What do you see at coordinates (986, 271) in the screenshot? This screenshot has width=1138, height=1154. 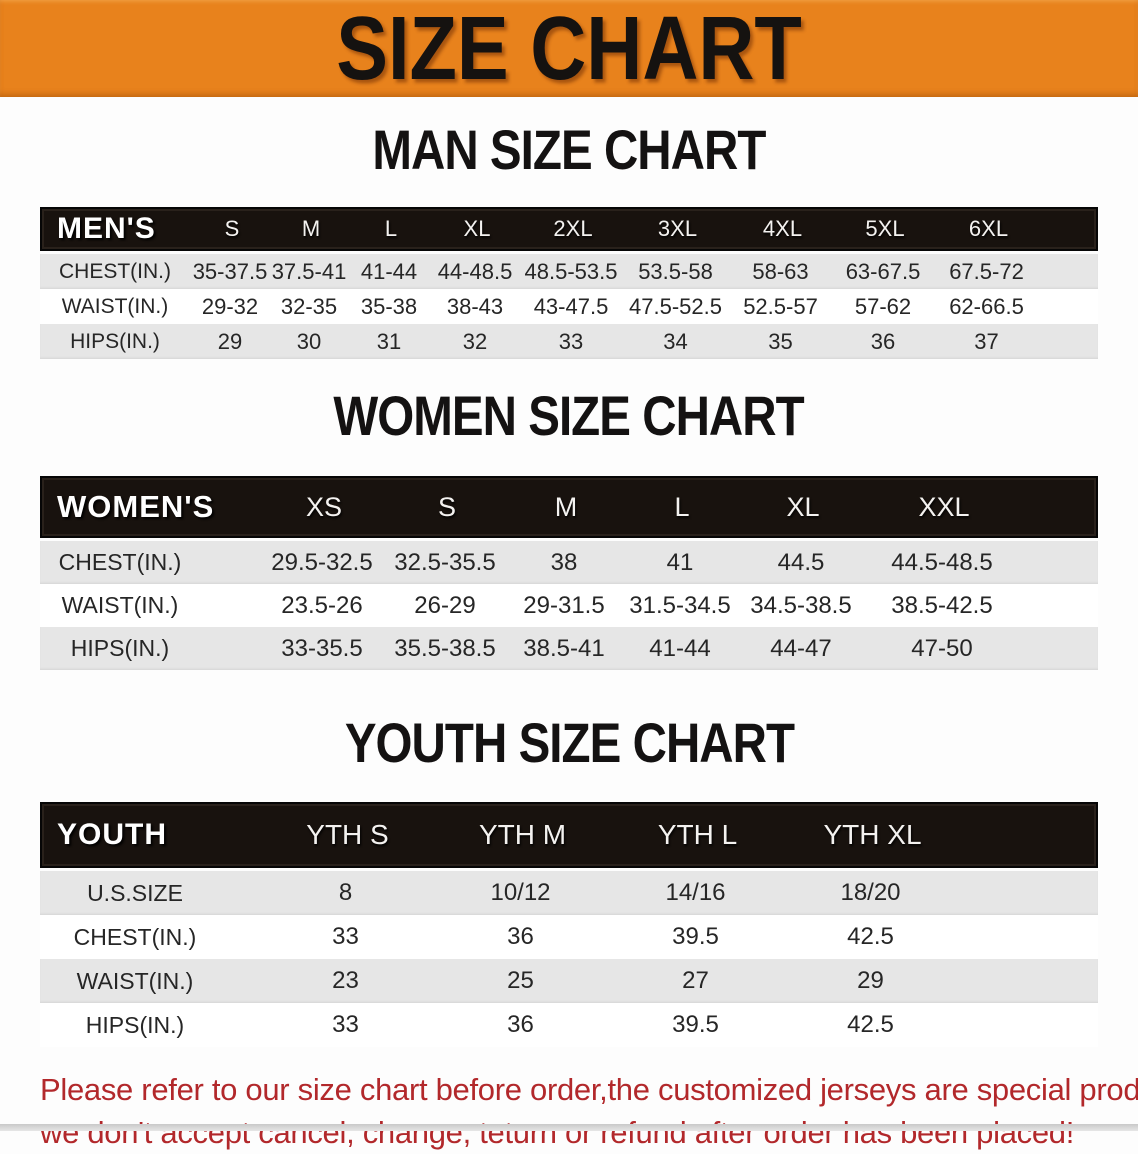 I see `size-cell: 67.5-72` at bounding box center [986, 271].